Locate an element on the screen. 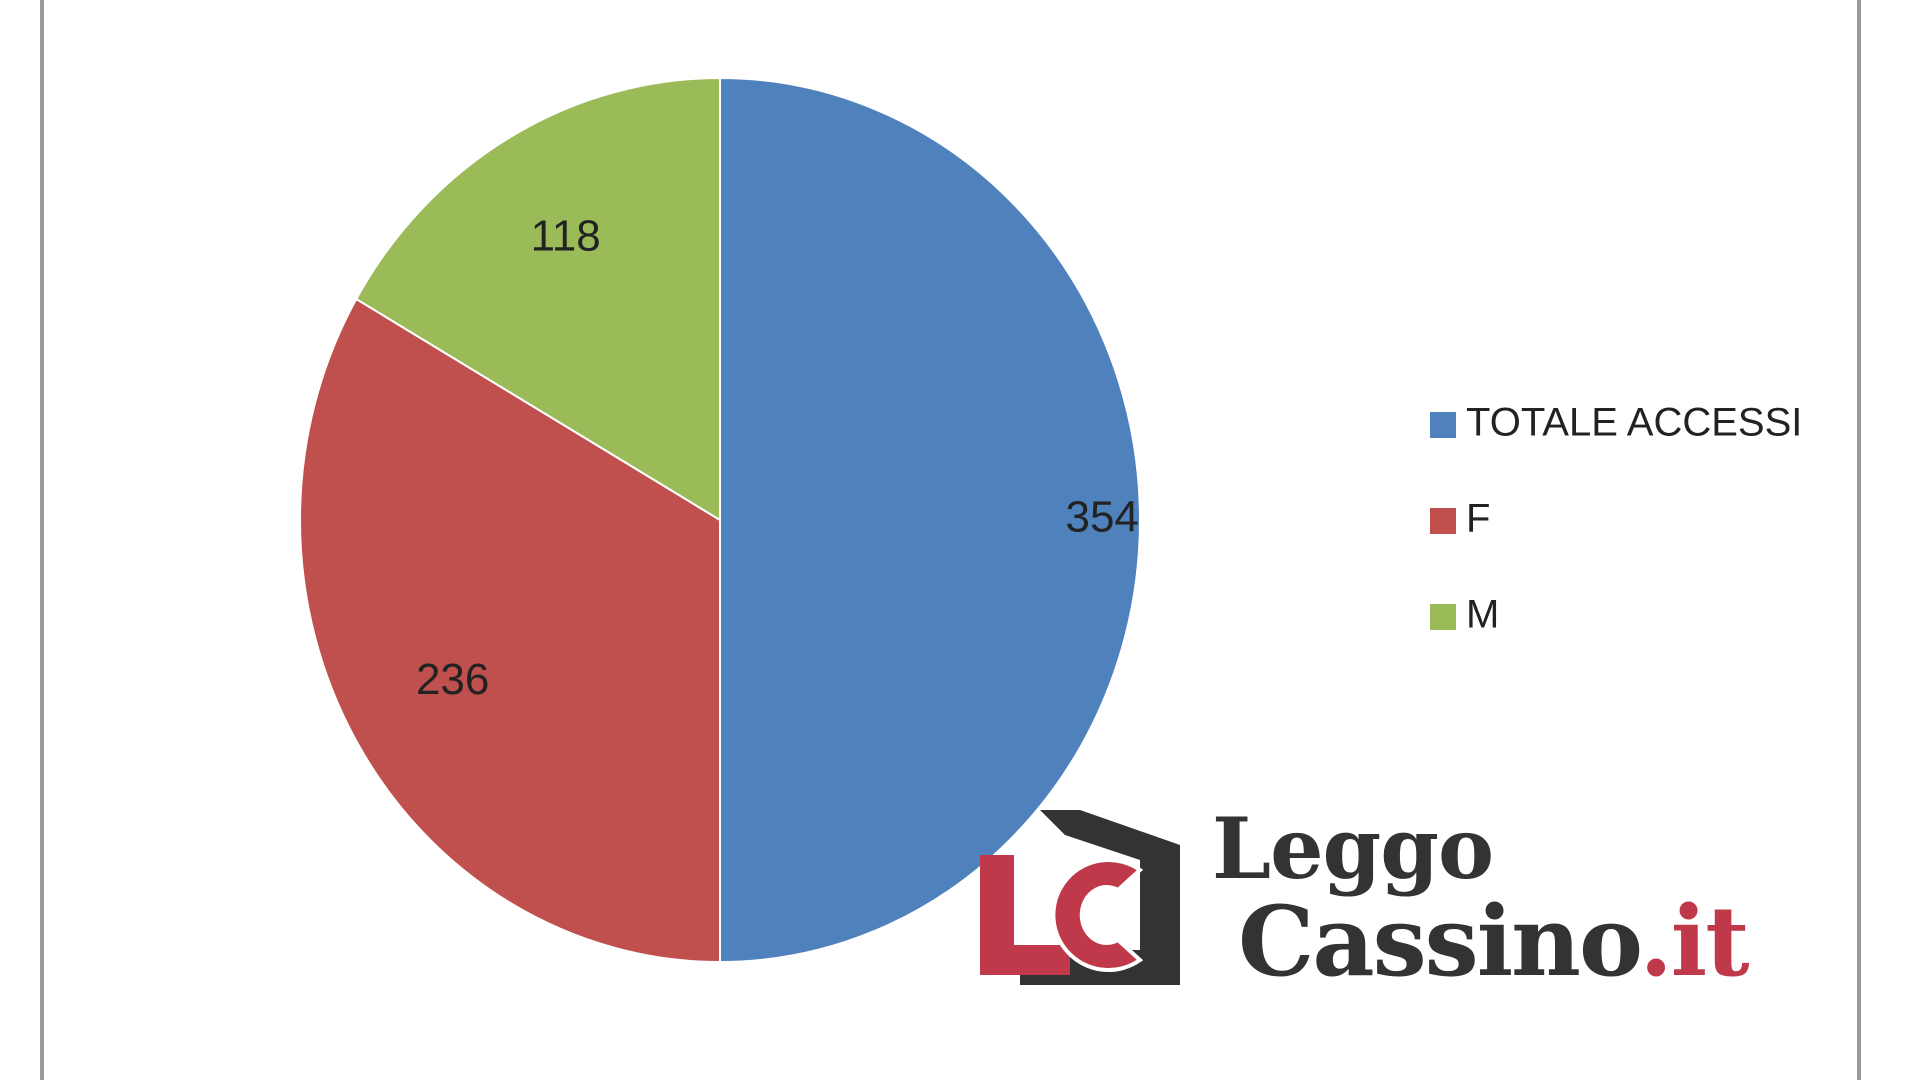 Image resolution: width=1920 pixels, height=1080 pixels. lc-monogram-logo is located at coordinates (1080, 897).